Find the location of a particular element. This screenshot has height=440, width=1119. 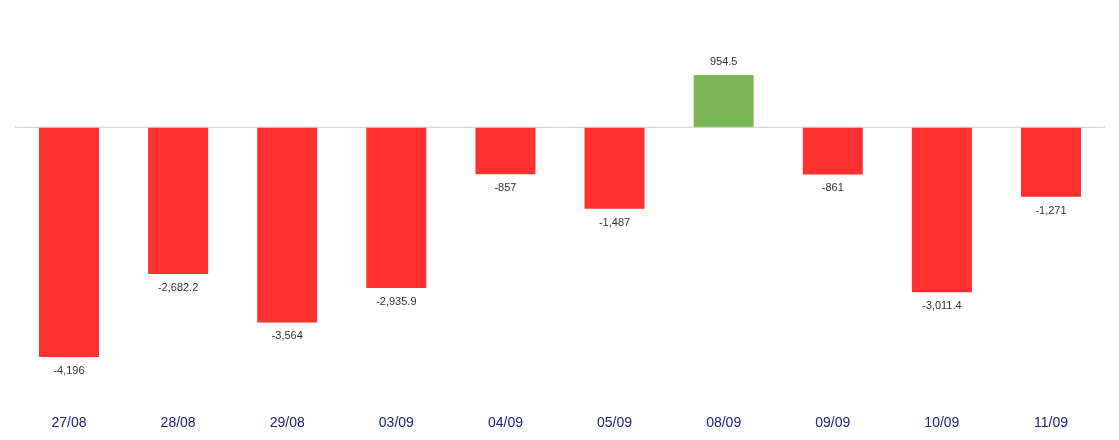

x-tick-label: 27/08 is located at coordinates (69, 421).